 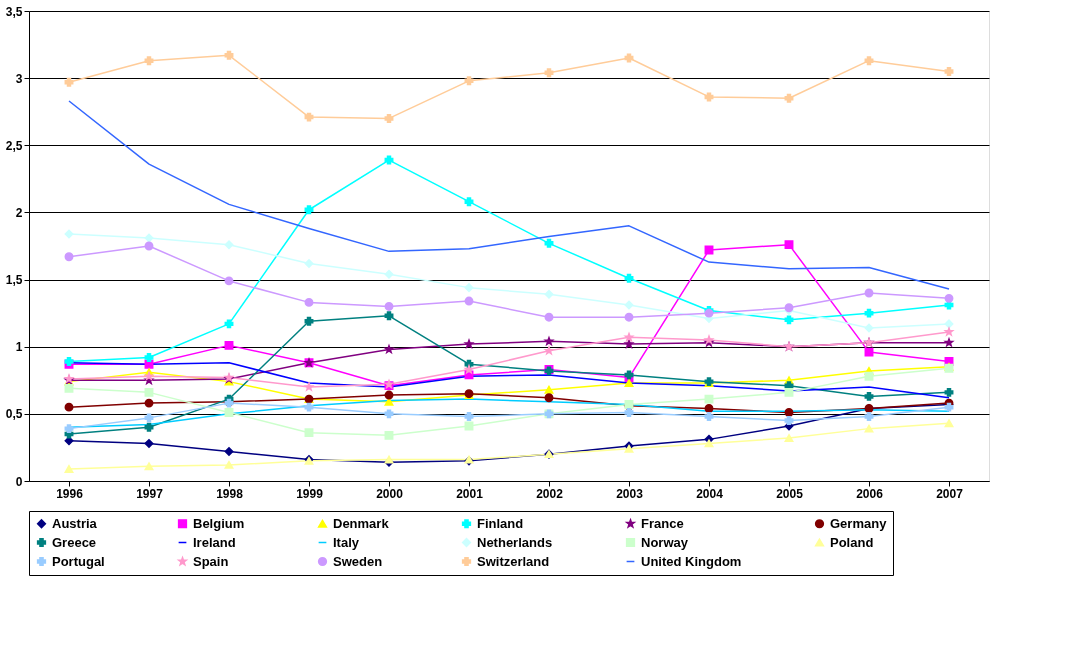 I want to click on legend-label: Poland, so click(x=852, y=542).